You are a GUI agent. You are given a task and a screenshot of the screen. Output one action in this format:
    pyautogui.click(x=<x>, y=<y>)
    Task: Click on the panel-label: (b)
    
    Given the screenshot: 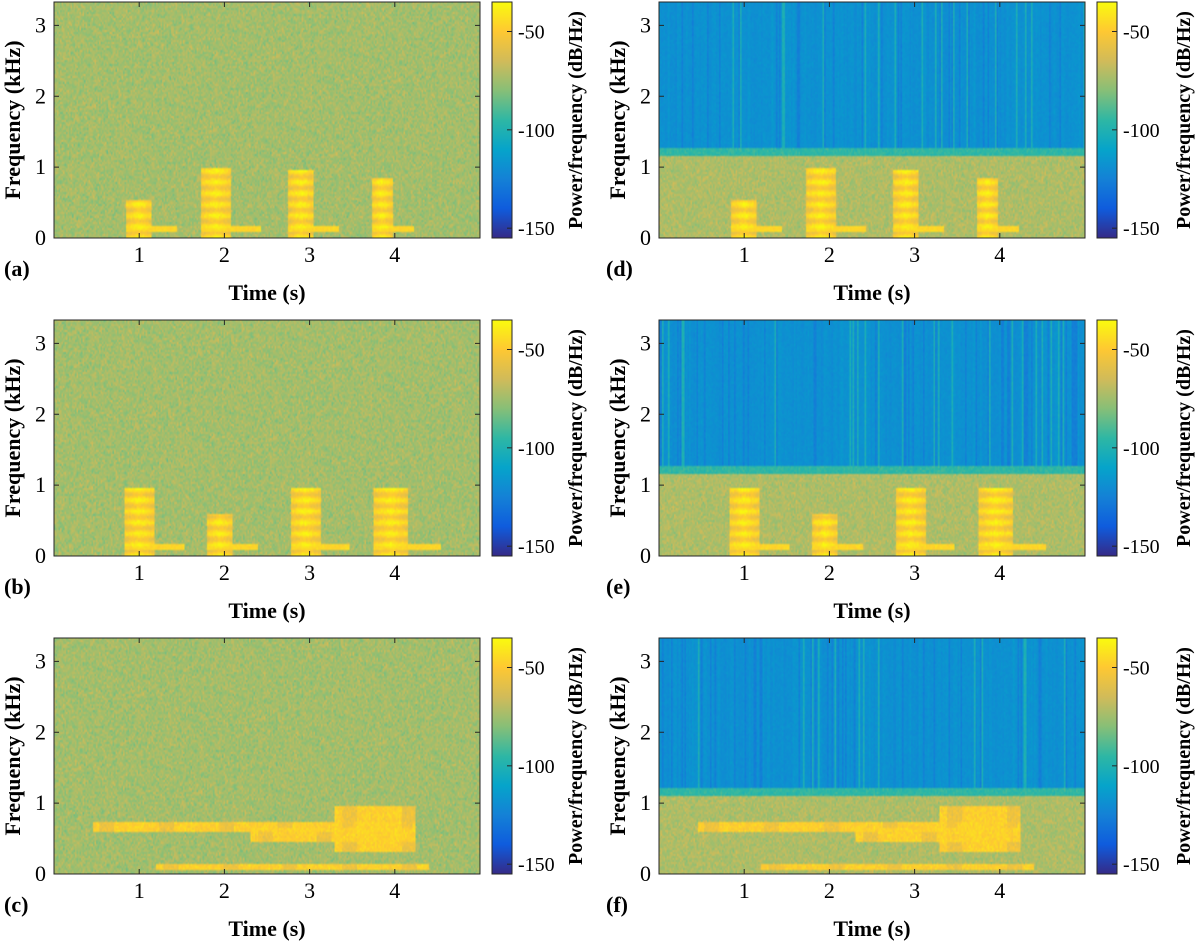 What is the action you would take?
    pyautogui.click(x=17, y=586)
    